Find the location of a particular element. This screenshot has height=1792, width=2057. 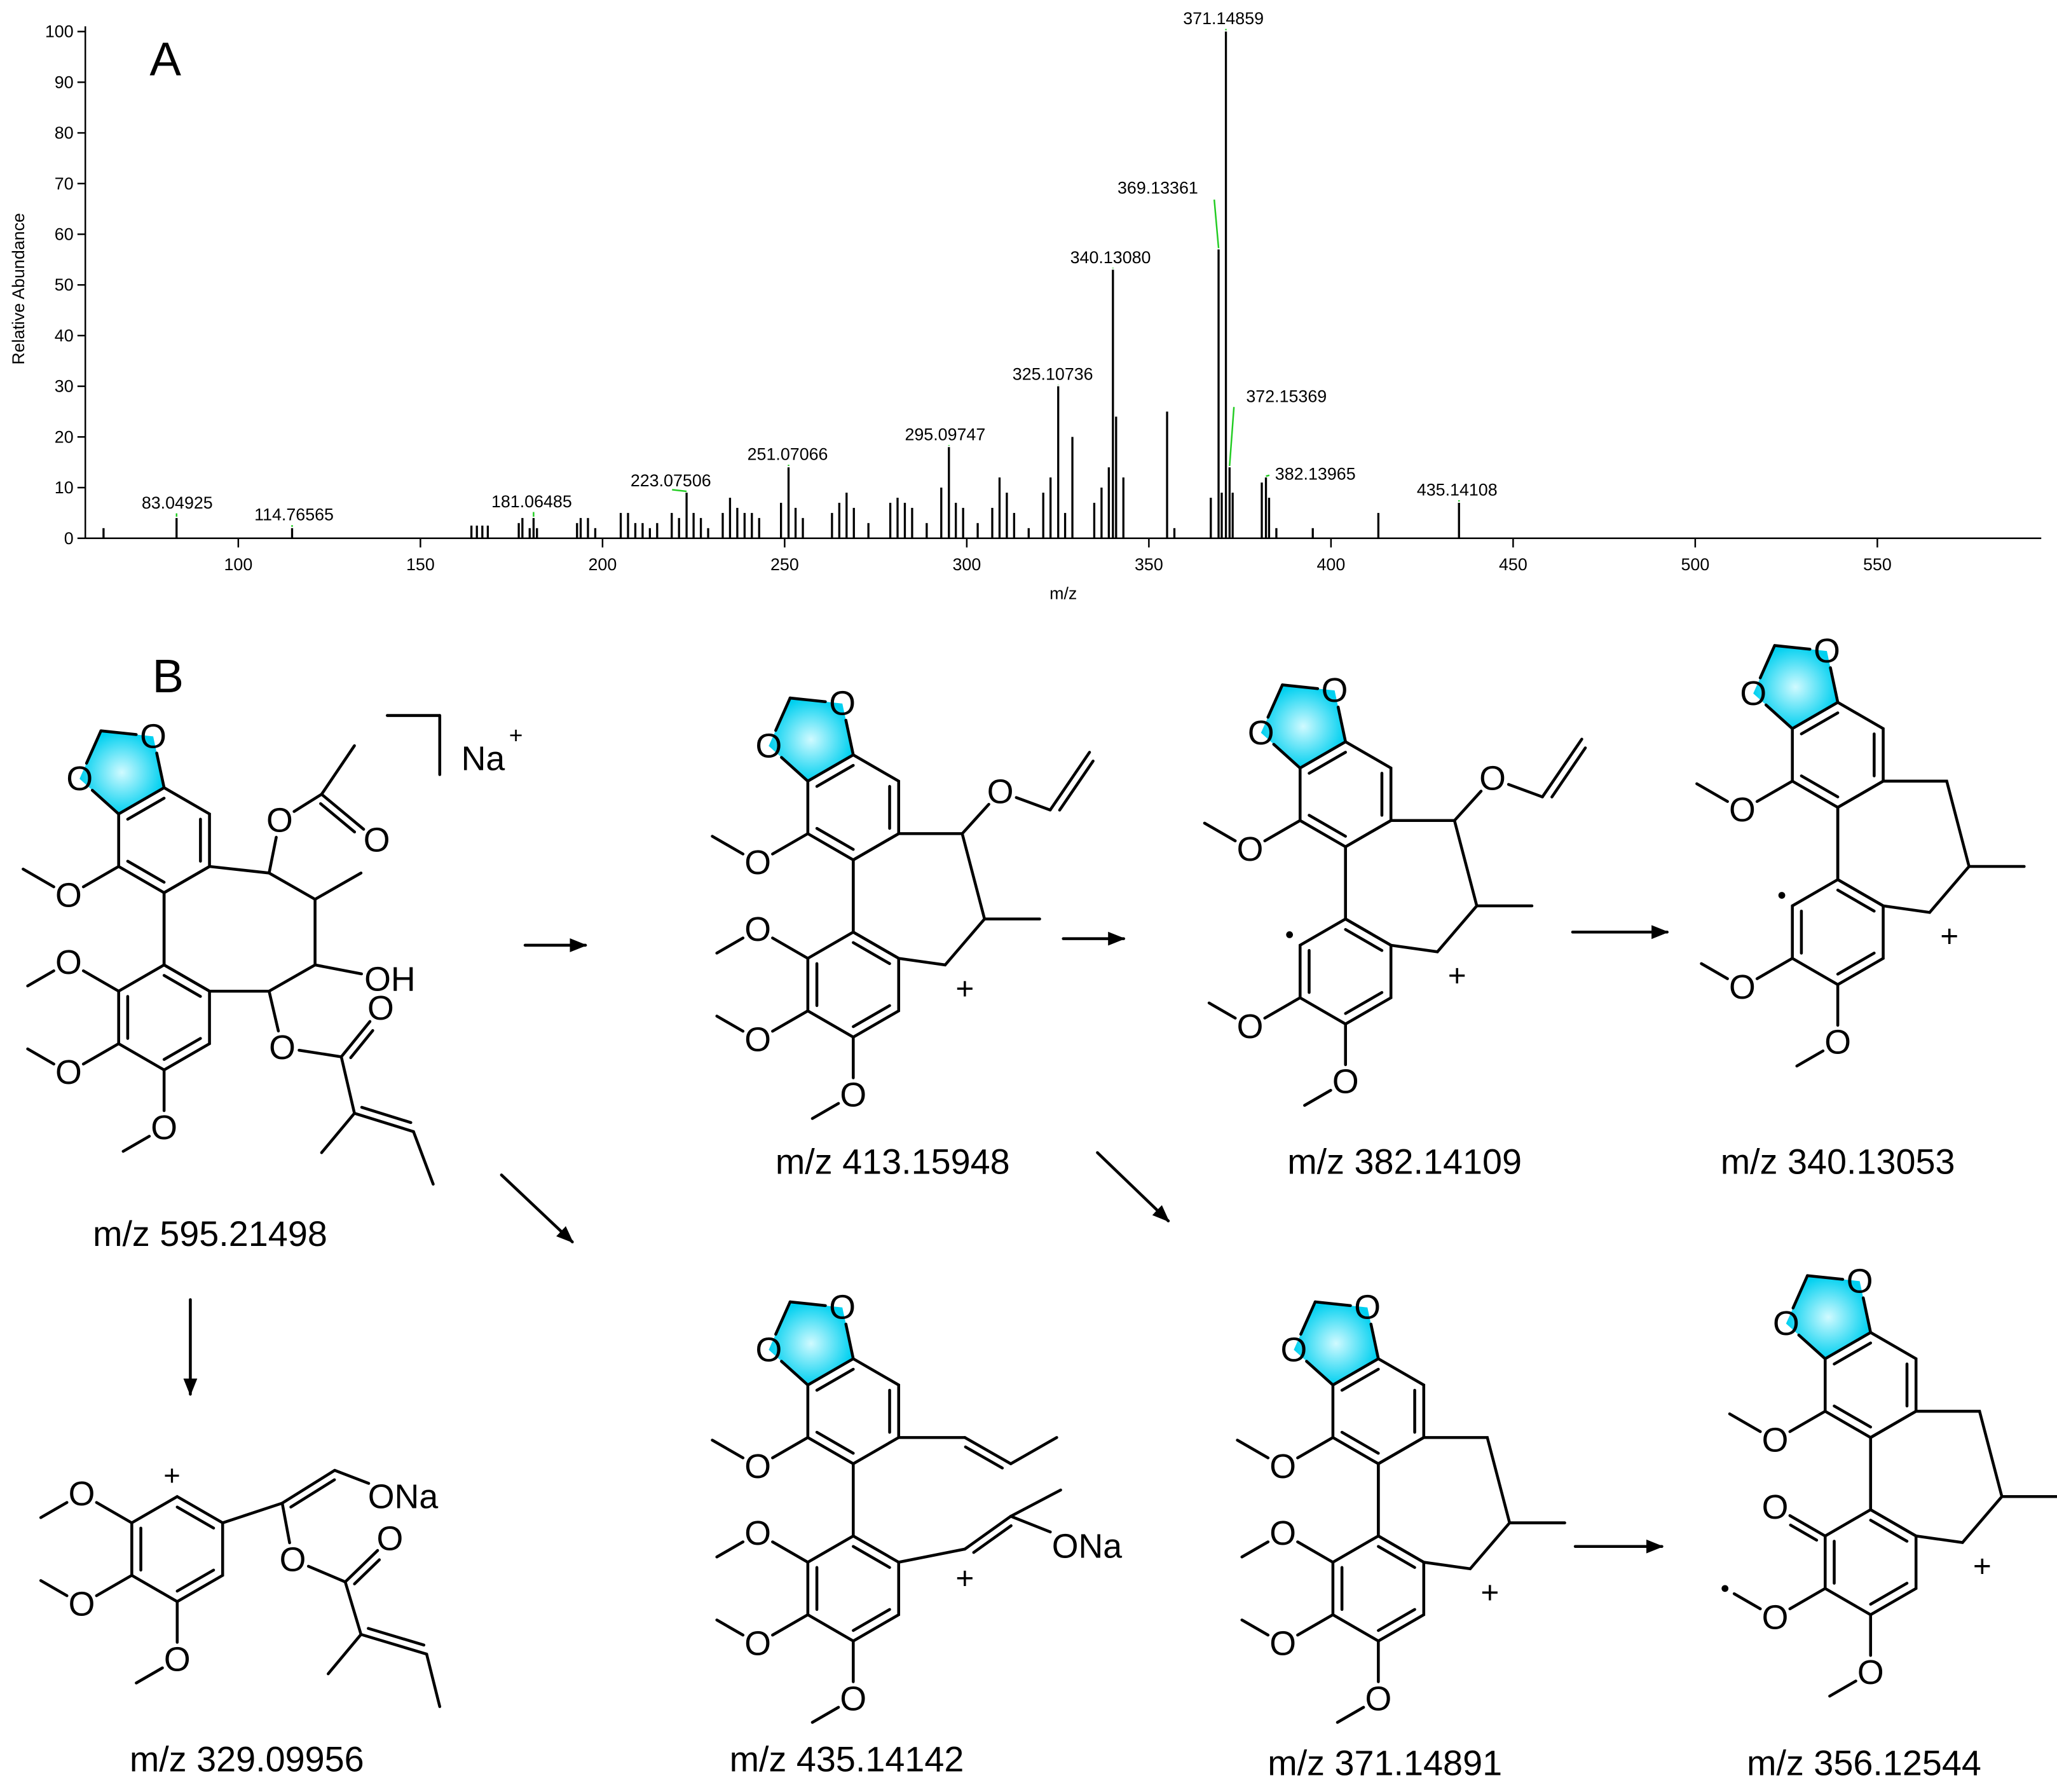

x-axis-label: m/z is located at coordinates (1063, 593).